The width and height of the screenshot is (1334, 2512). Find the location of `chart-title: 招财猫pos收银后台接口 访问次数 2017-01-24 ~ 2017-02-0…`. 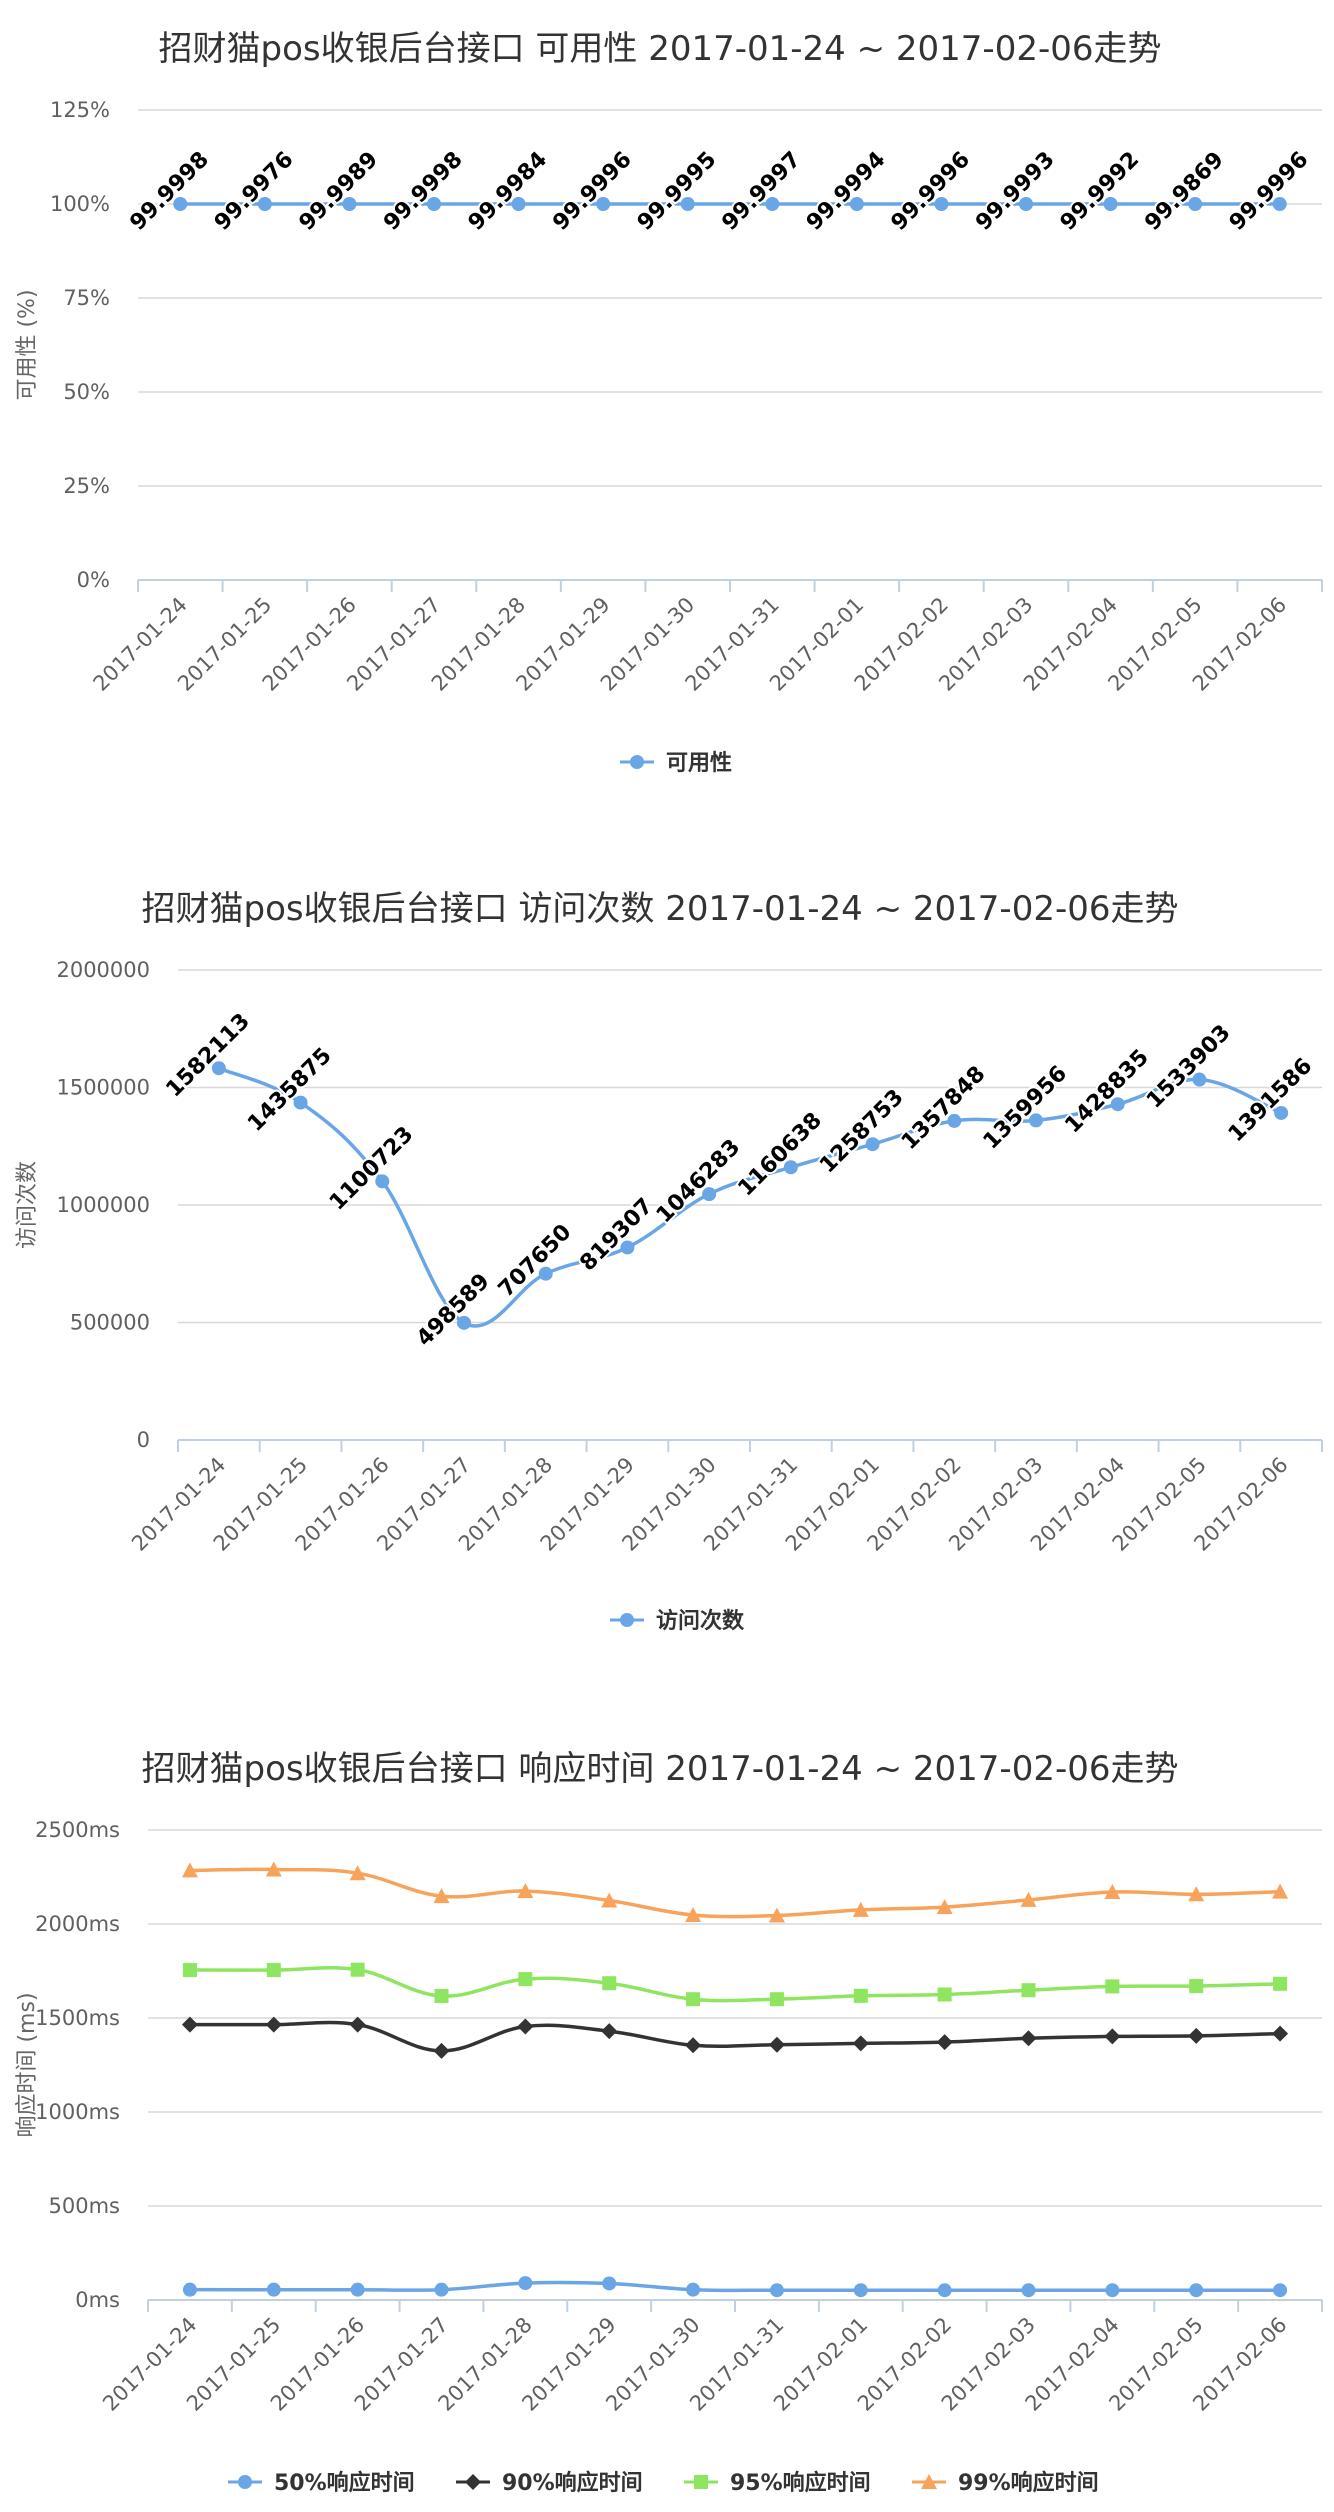

chart-title: 招财猫pos收银后台接口 访问次数 2017-01-24 ~ 2017-02-0… is located at coordinates (660, 909).